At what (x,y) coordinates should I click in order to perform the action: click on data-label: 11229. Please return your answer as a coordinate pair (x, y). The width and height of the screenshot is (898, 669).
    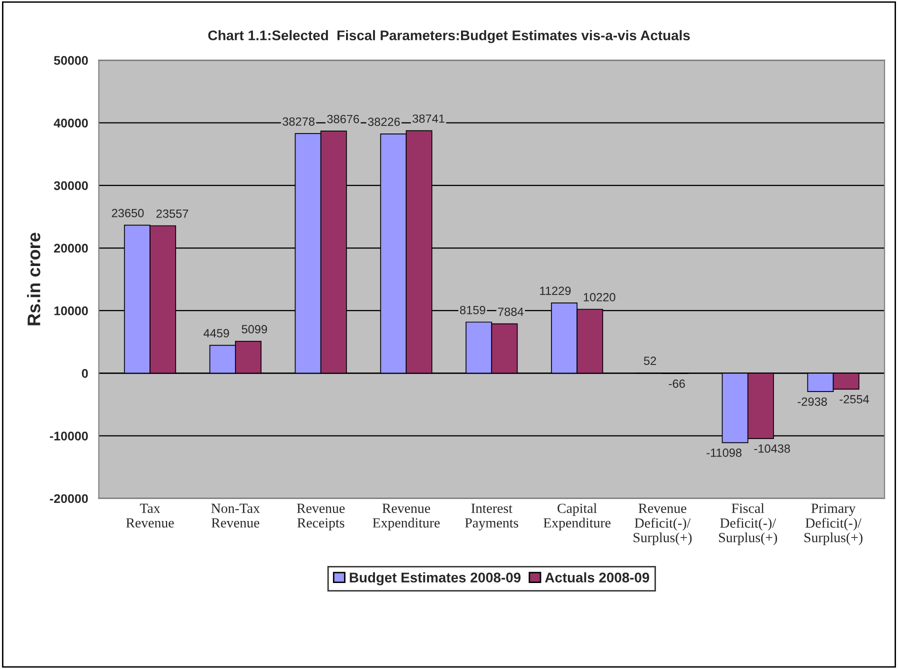
    Looking at the image, I should click on (555, 291).